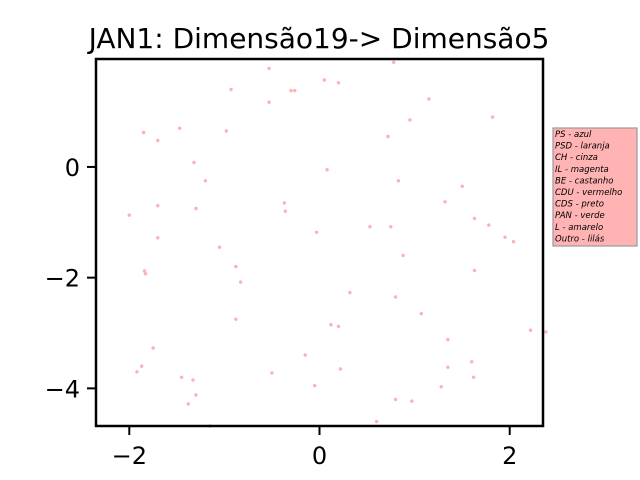 The image size is (640, 480). Describe the element at coordinates (318, 38) in the screenshot. I see `chart-title: JAN1: Dimensão19-> Dimensão5` at that location.